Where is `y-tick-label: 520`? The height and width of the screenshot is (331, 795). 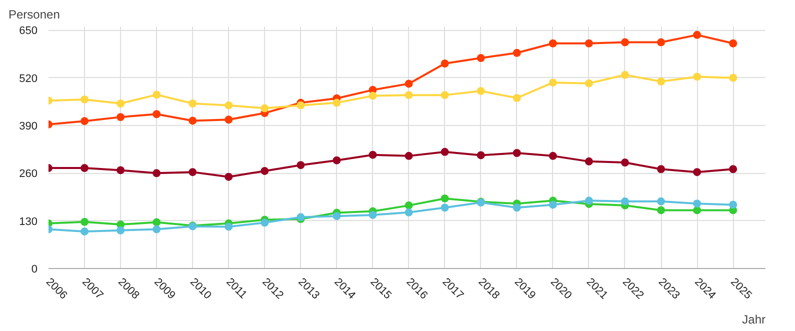
y-tick-label: 520 is located at coordinates (28, 78).